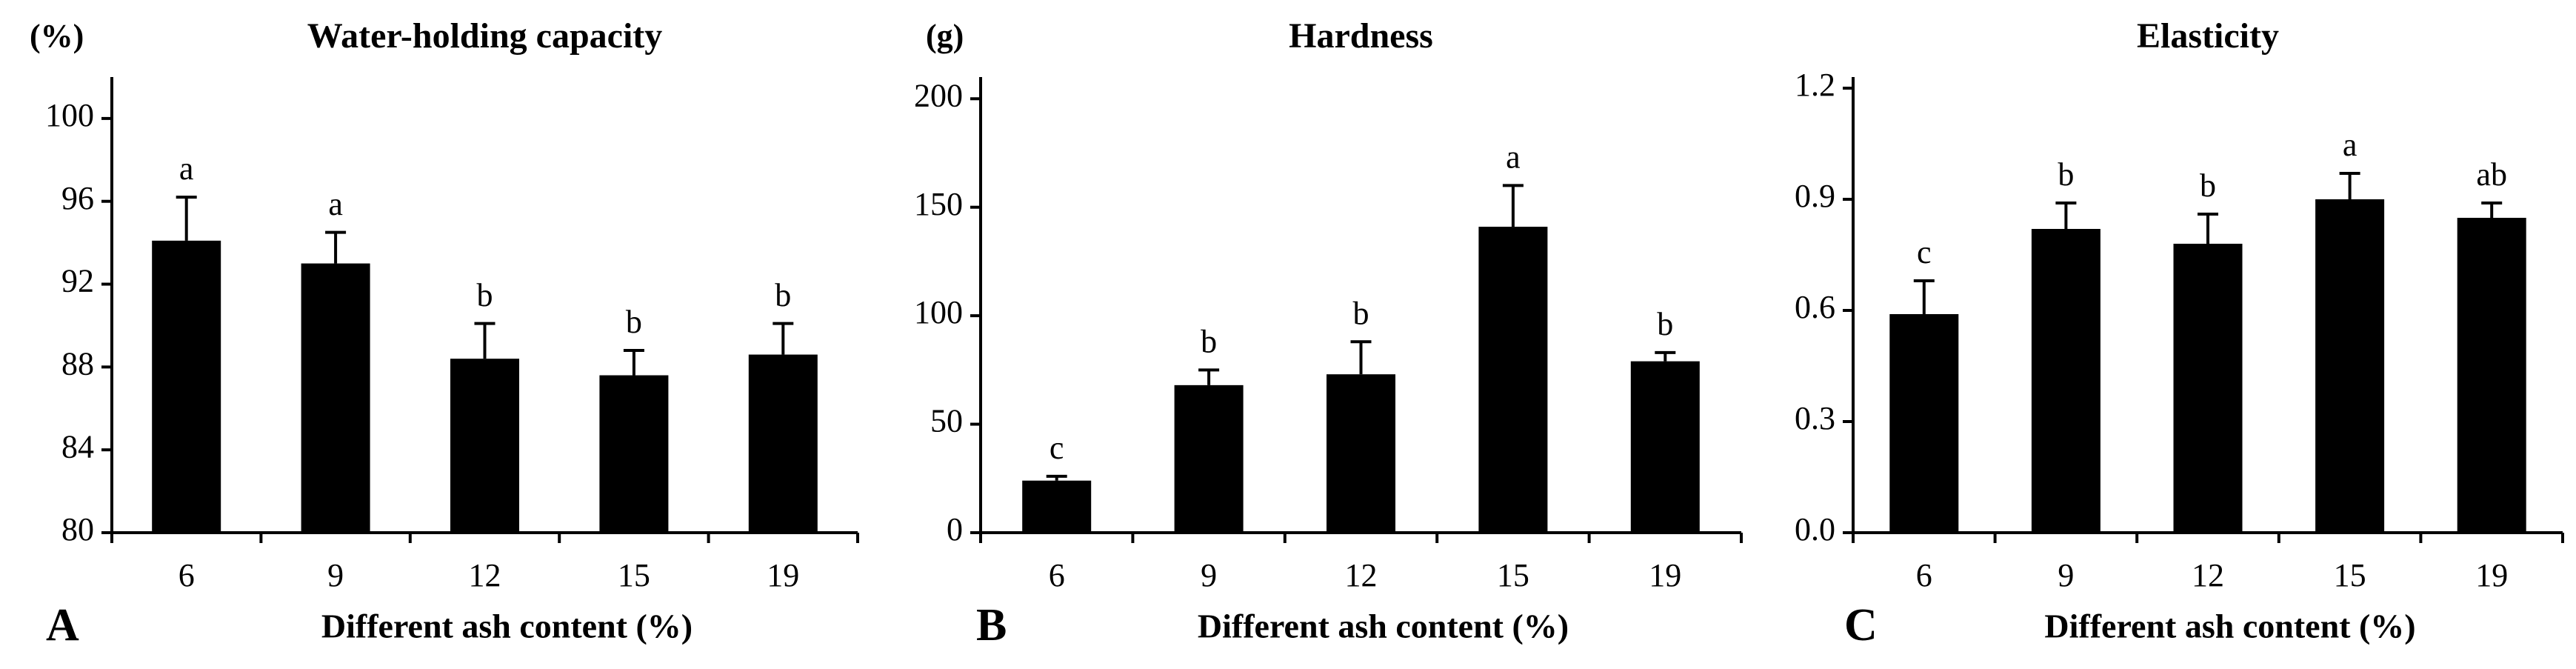  I want to click on y-tick-label: 84, so click(77, 446).